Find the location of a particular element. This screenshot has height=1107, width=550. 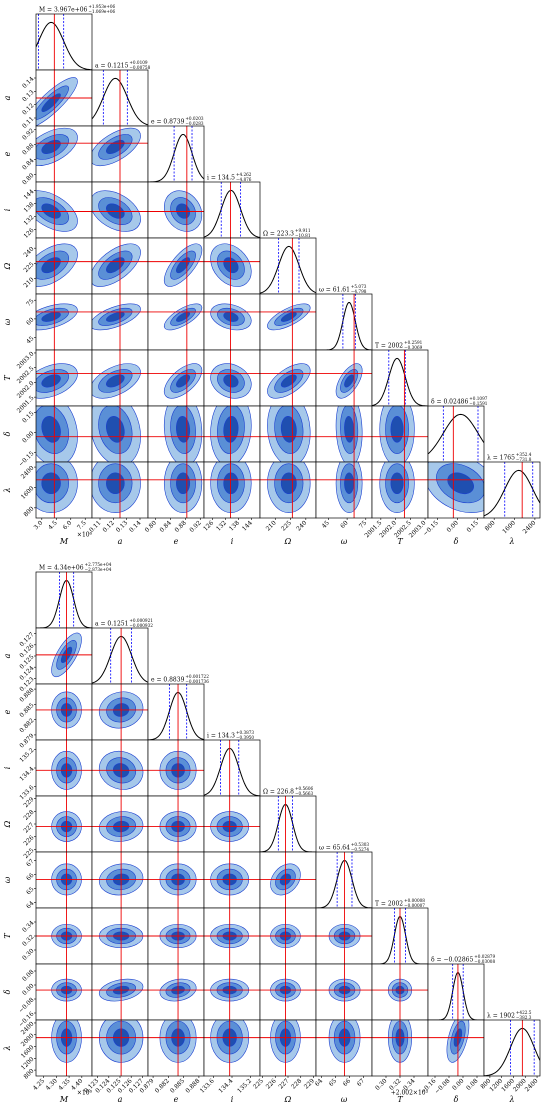

x-tick-label: 0.13 is located at coordinates (122, 526).